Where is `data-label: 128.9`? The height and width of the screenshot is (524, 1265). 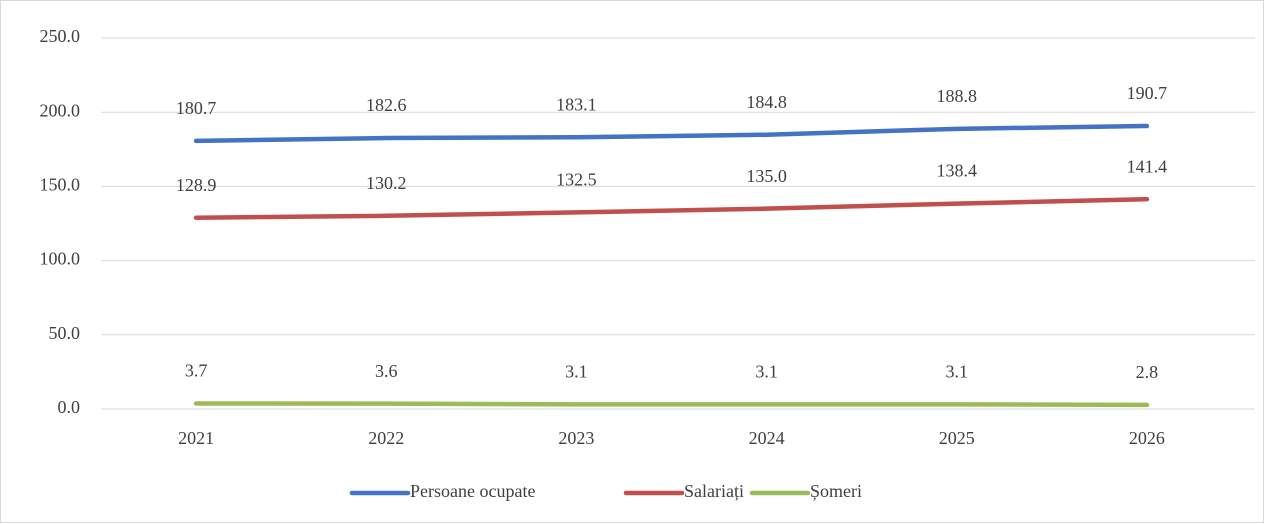
data-label: 128.9 is located at coordinates (196, 185).